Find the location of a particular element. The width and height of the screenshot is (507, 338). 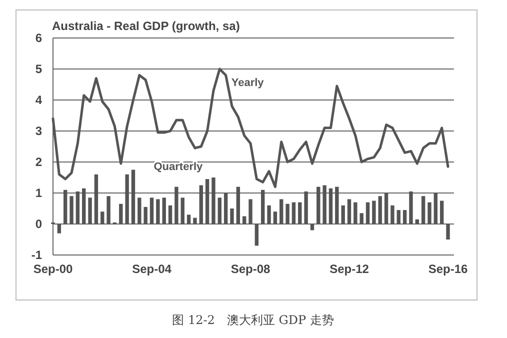

caption: 图 12-2 澳大利亚 GDP 走势 is located at coordinates (253, 320).